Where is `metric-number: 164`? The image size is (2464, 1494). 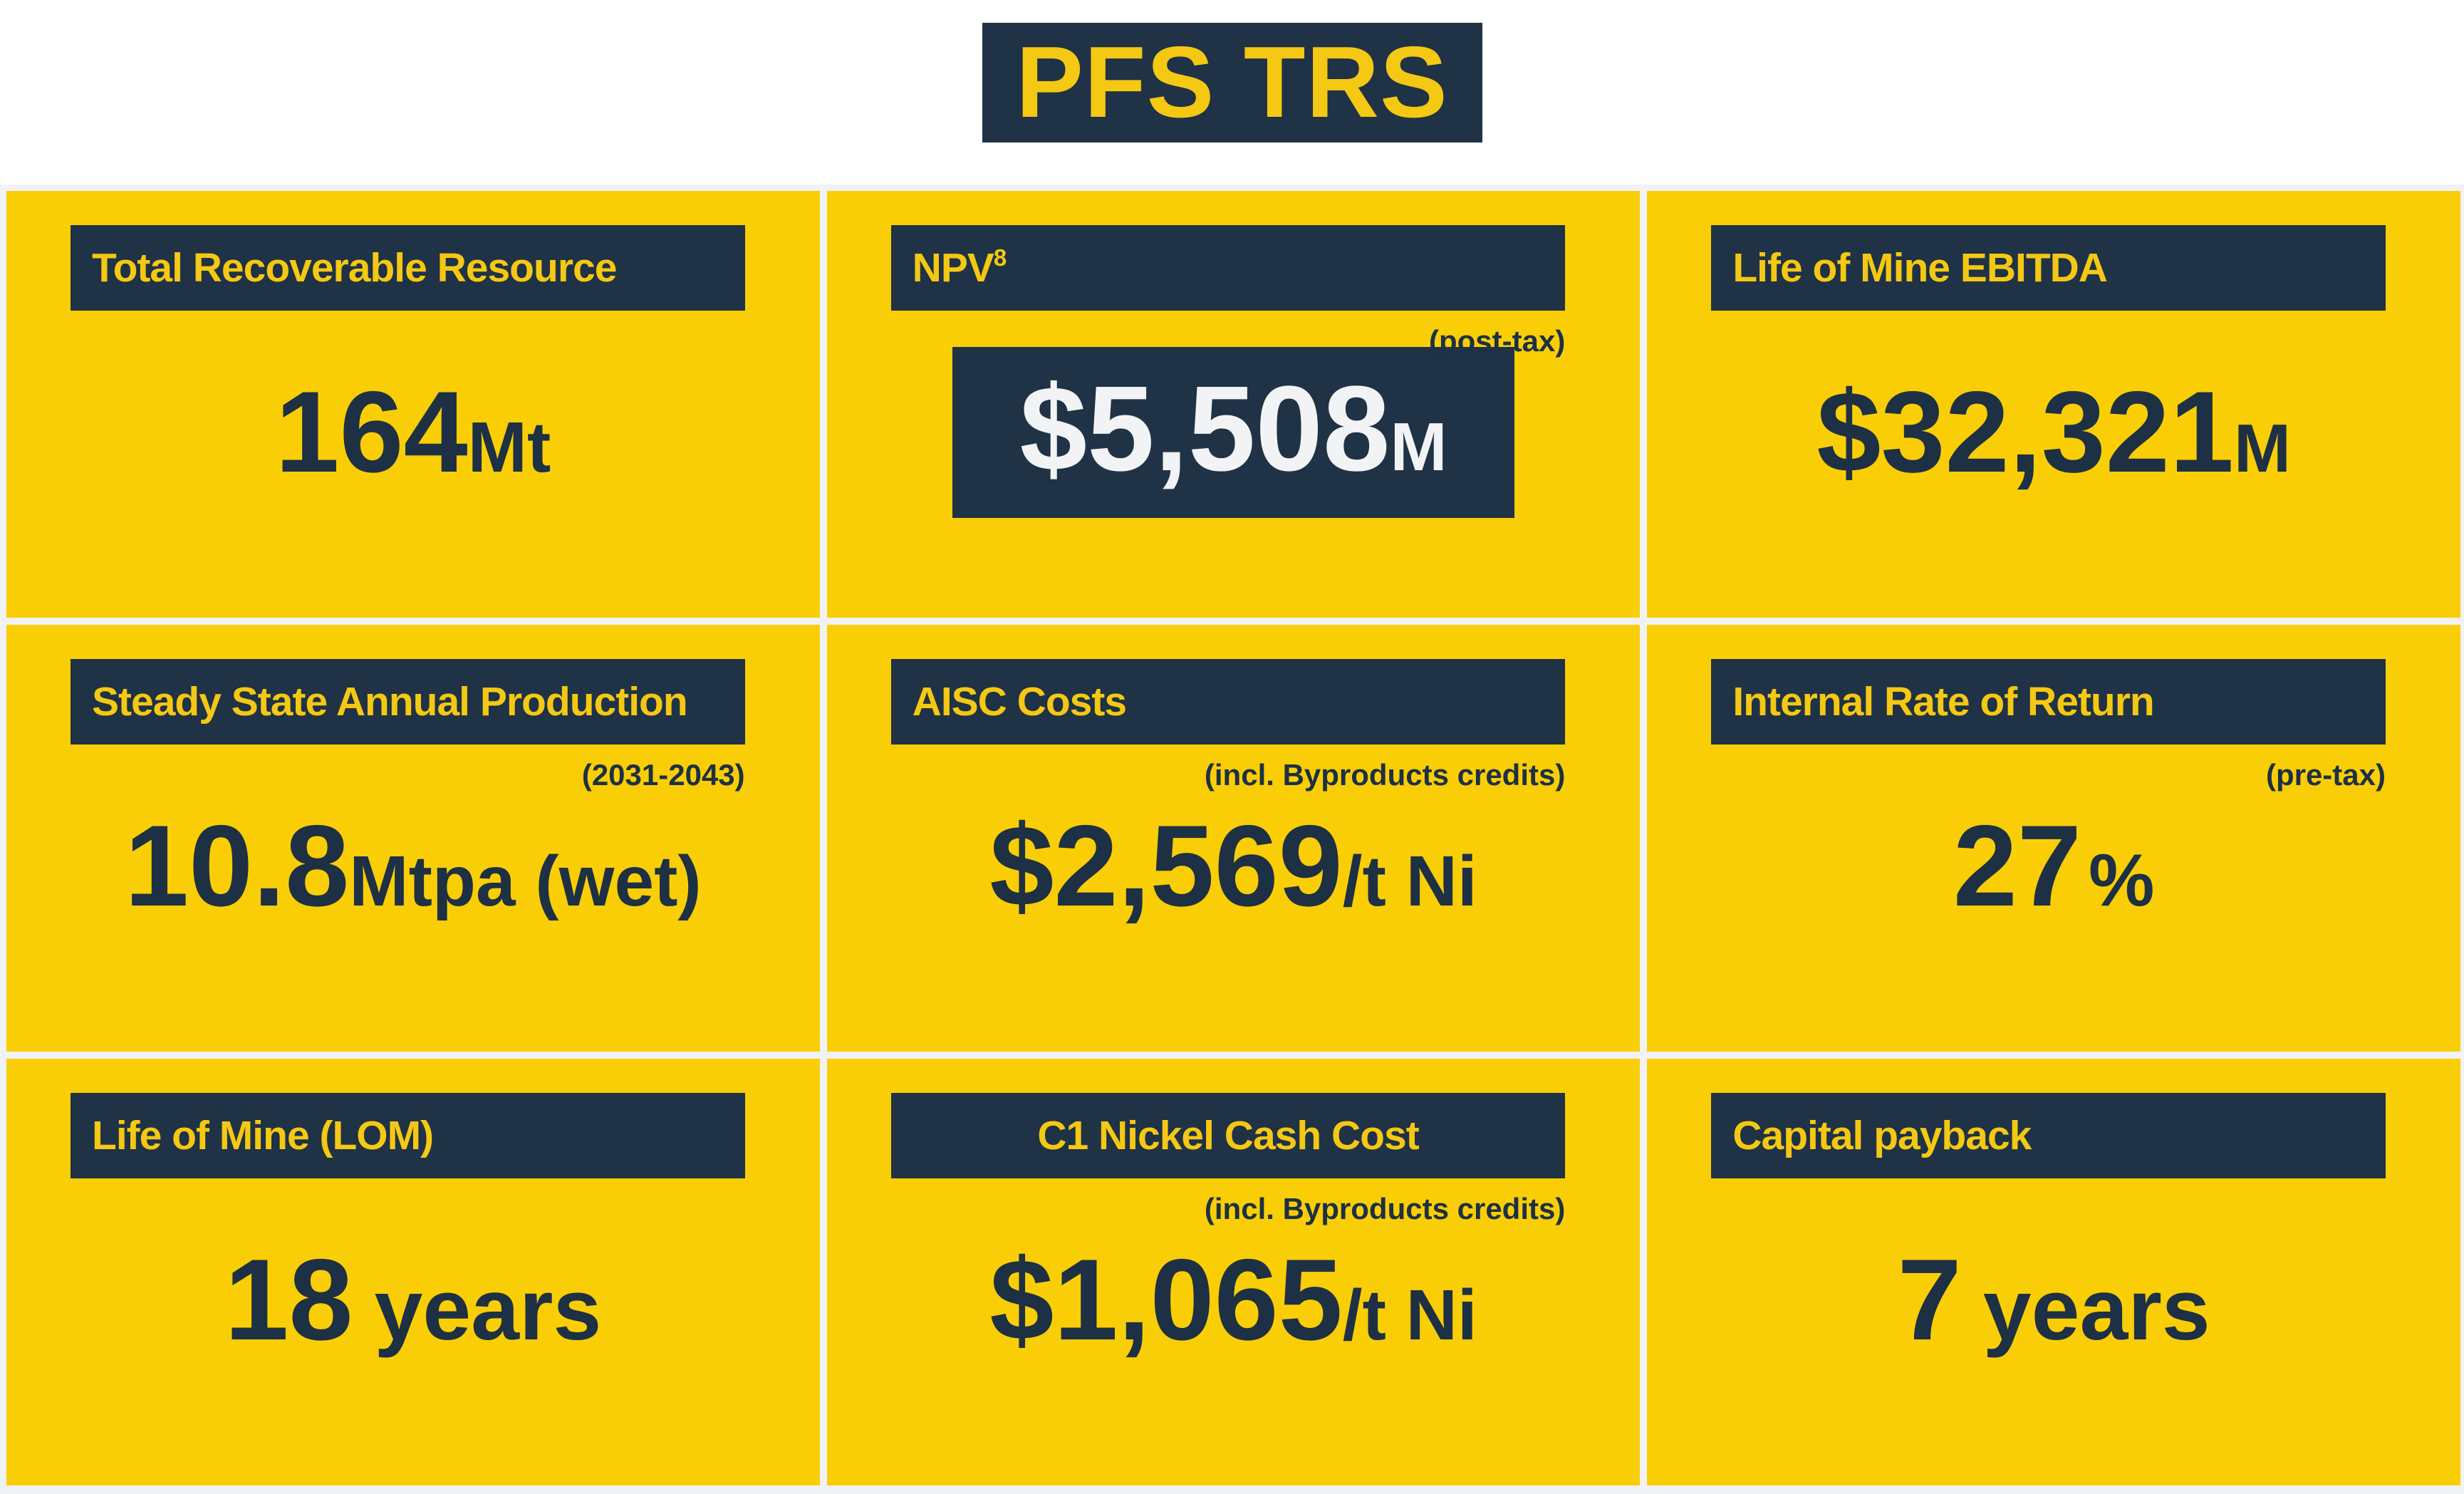
metric-number: 164 is located at coordinates (372, 432).